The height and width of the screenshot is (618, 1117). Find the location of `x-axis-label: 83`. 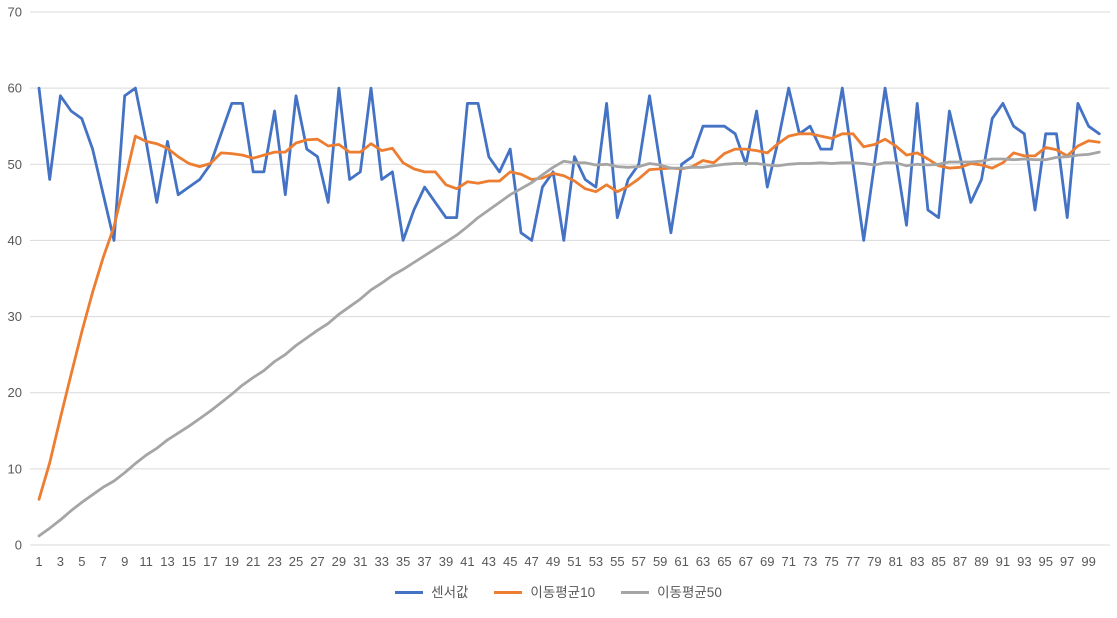

x-axis-label: 83 is located at coordinates (917, 561).